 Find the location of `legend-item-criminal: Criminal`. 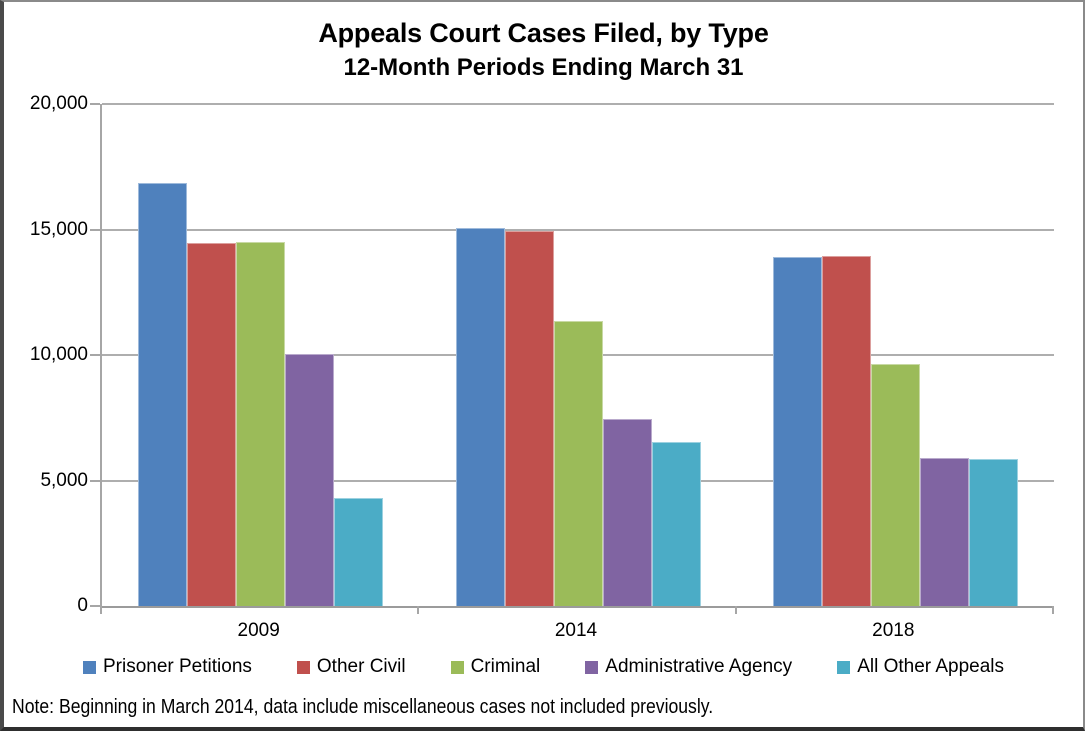

legend-item-criminal: Criminal is located at coordinates (495, 667).